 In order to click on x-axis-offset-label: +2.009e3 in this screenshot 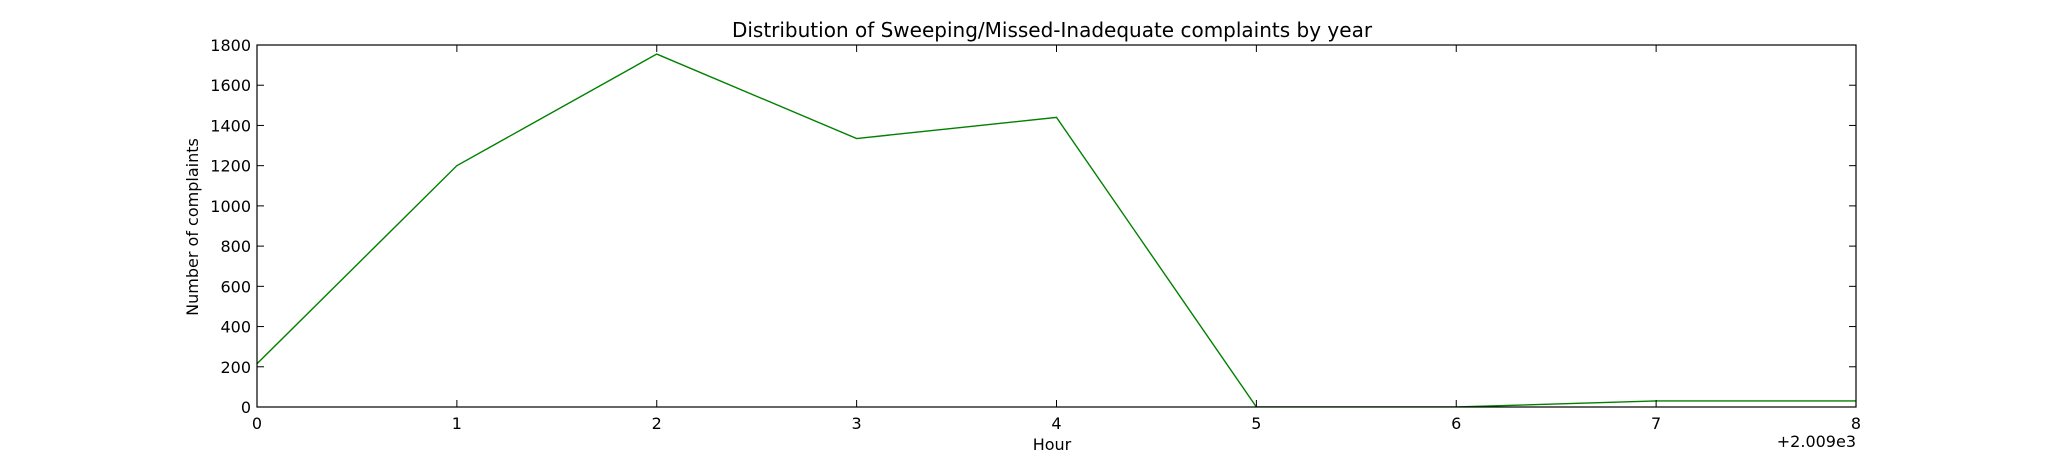, I will do `click(1816, 441)`.